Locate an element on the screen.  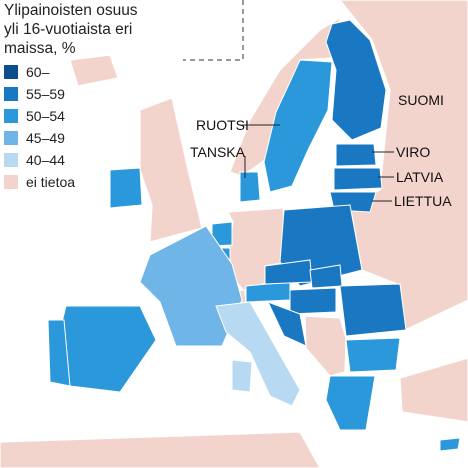
country-label: RUOTSI is located at coordinates (222, 125).